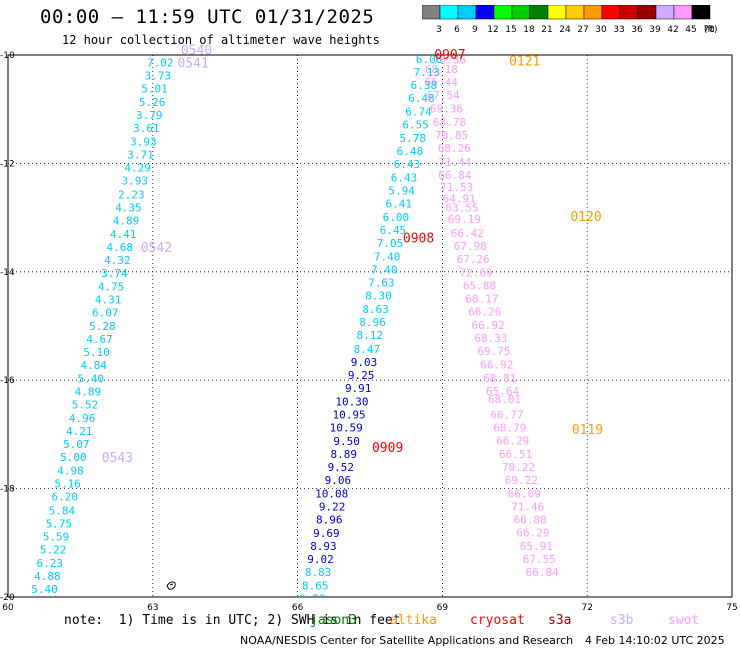  What do you see at coordinates (510, 30) in the screenshot?
I see `colorbar-tick-label: 15` at bounding box center [510, 30].